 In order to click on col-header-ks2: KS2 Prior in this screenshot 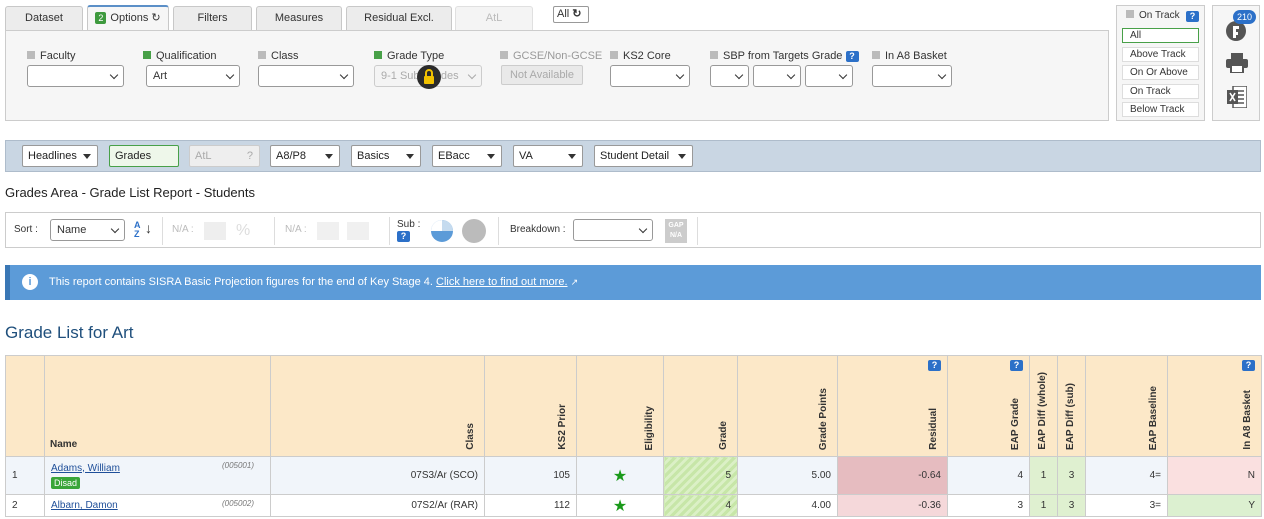, I will do `click(530, 406)`.